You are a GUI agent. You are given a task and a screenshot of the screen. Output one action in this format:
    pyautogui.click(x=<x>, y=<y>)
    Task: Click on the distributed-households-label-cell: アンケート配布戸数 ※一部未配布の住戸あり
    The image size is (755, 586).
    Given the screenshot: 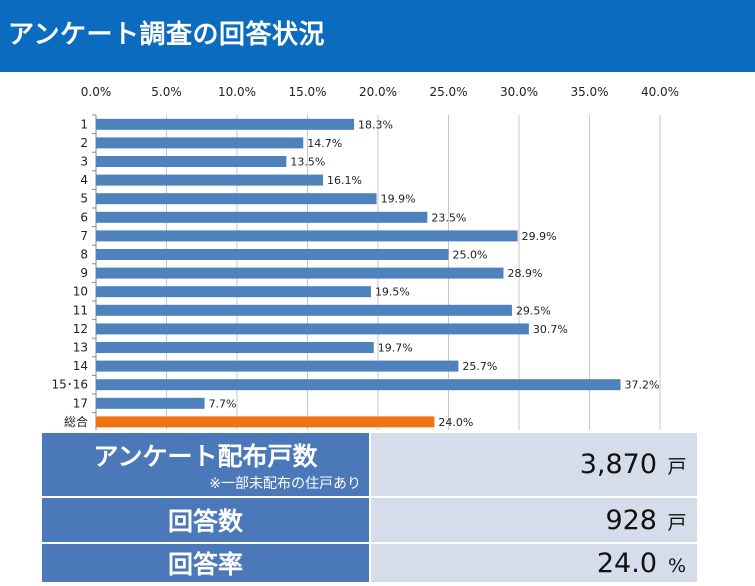 What is the action you would take?
    pyautogui.click(x=206, y=465)
    